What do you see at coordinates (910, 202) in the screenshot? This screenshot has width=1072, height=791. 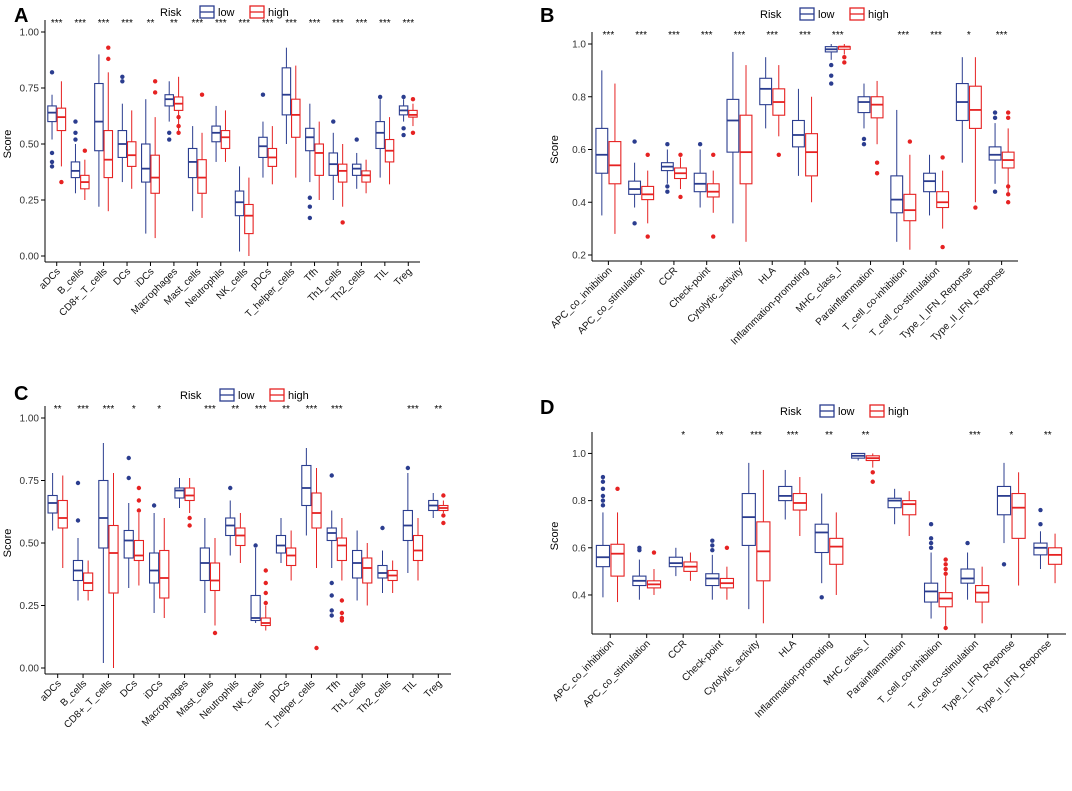 I see `box-high-T_cell_co-inhibition` at bounding box center [910, 202].